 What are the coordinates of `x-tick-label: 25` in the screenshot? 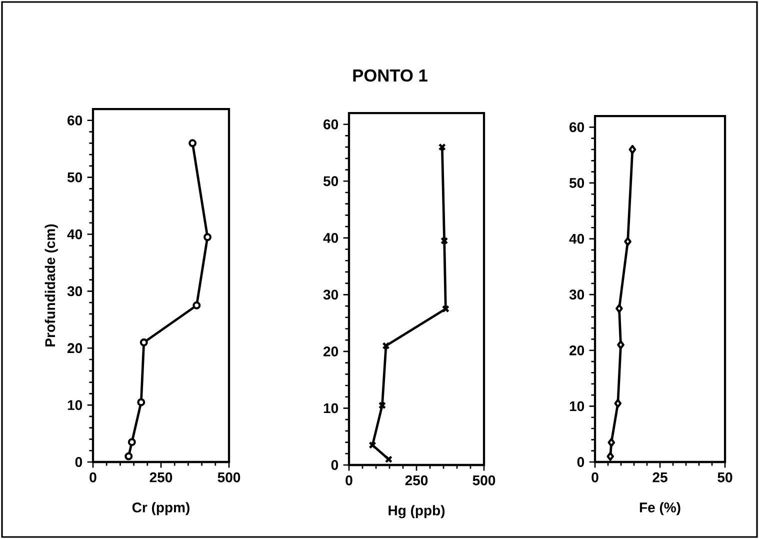 It's located at (660, 477).